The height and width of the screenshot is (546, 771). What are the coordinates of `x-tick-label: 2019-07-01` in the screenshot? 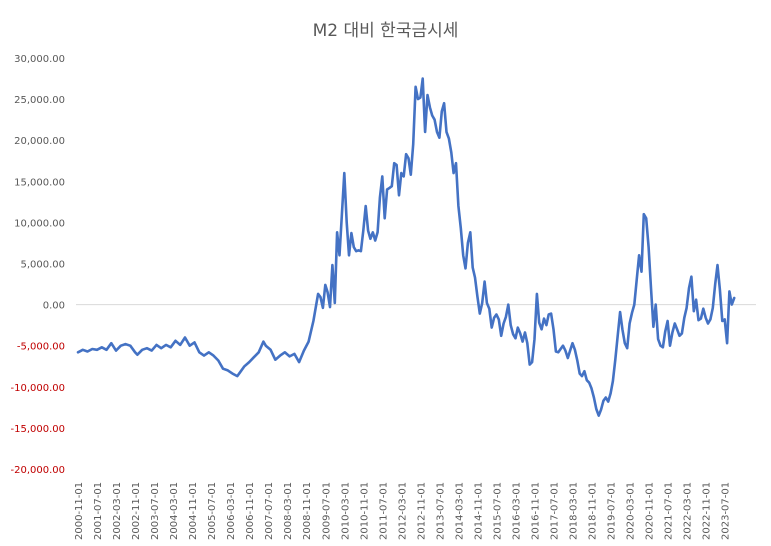 It's located at (612, 511).